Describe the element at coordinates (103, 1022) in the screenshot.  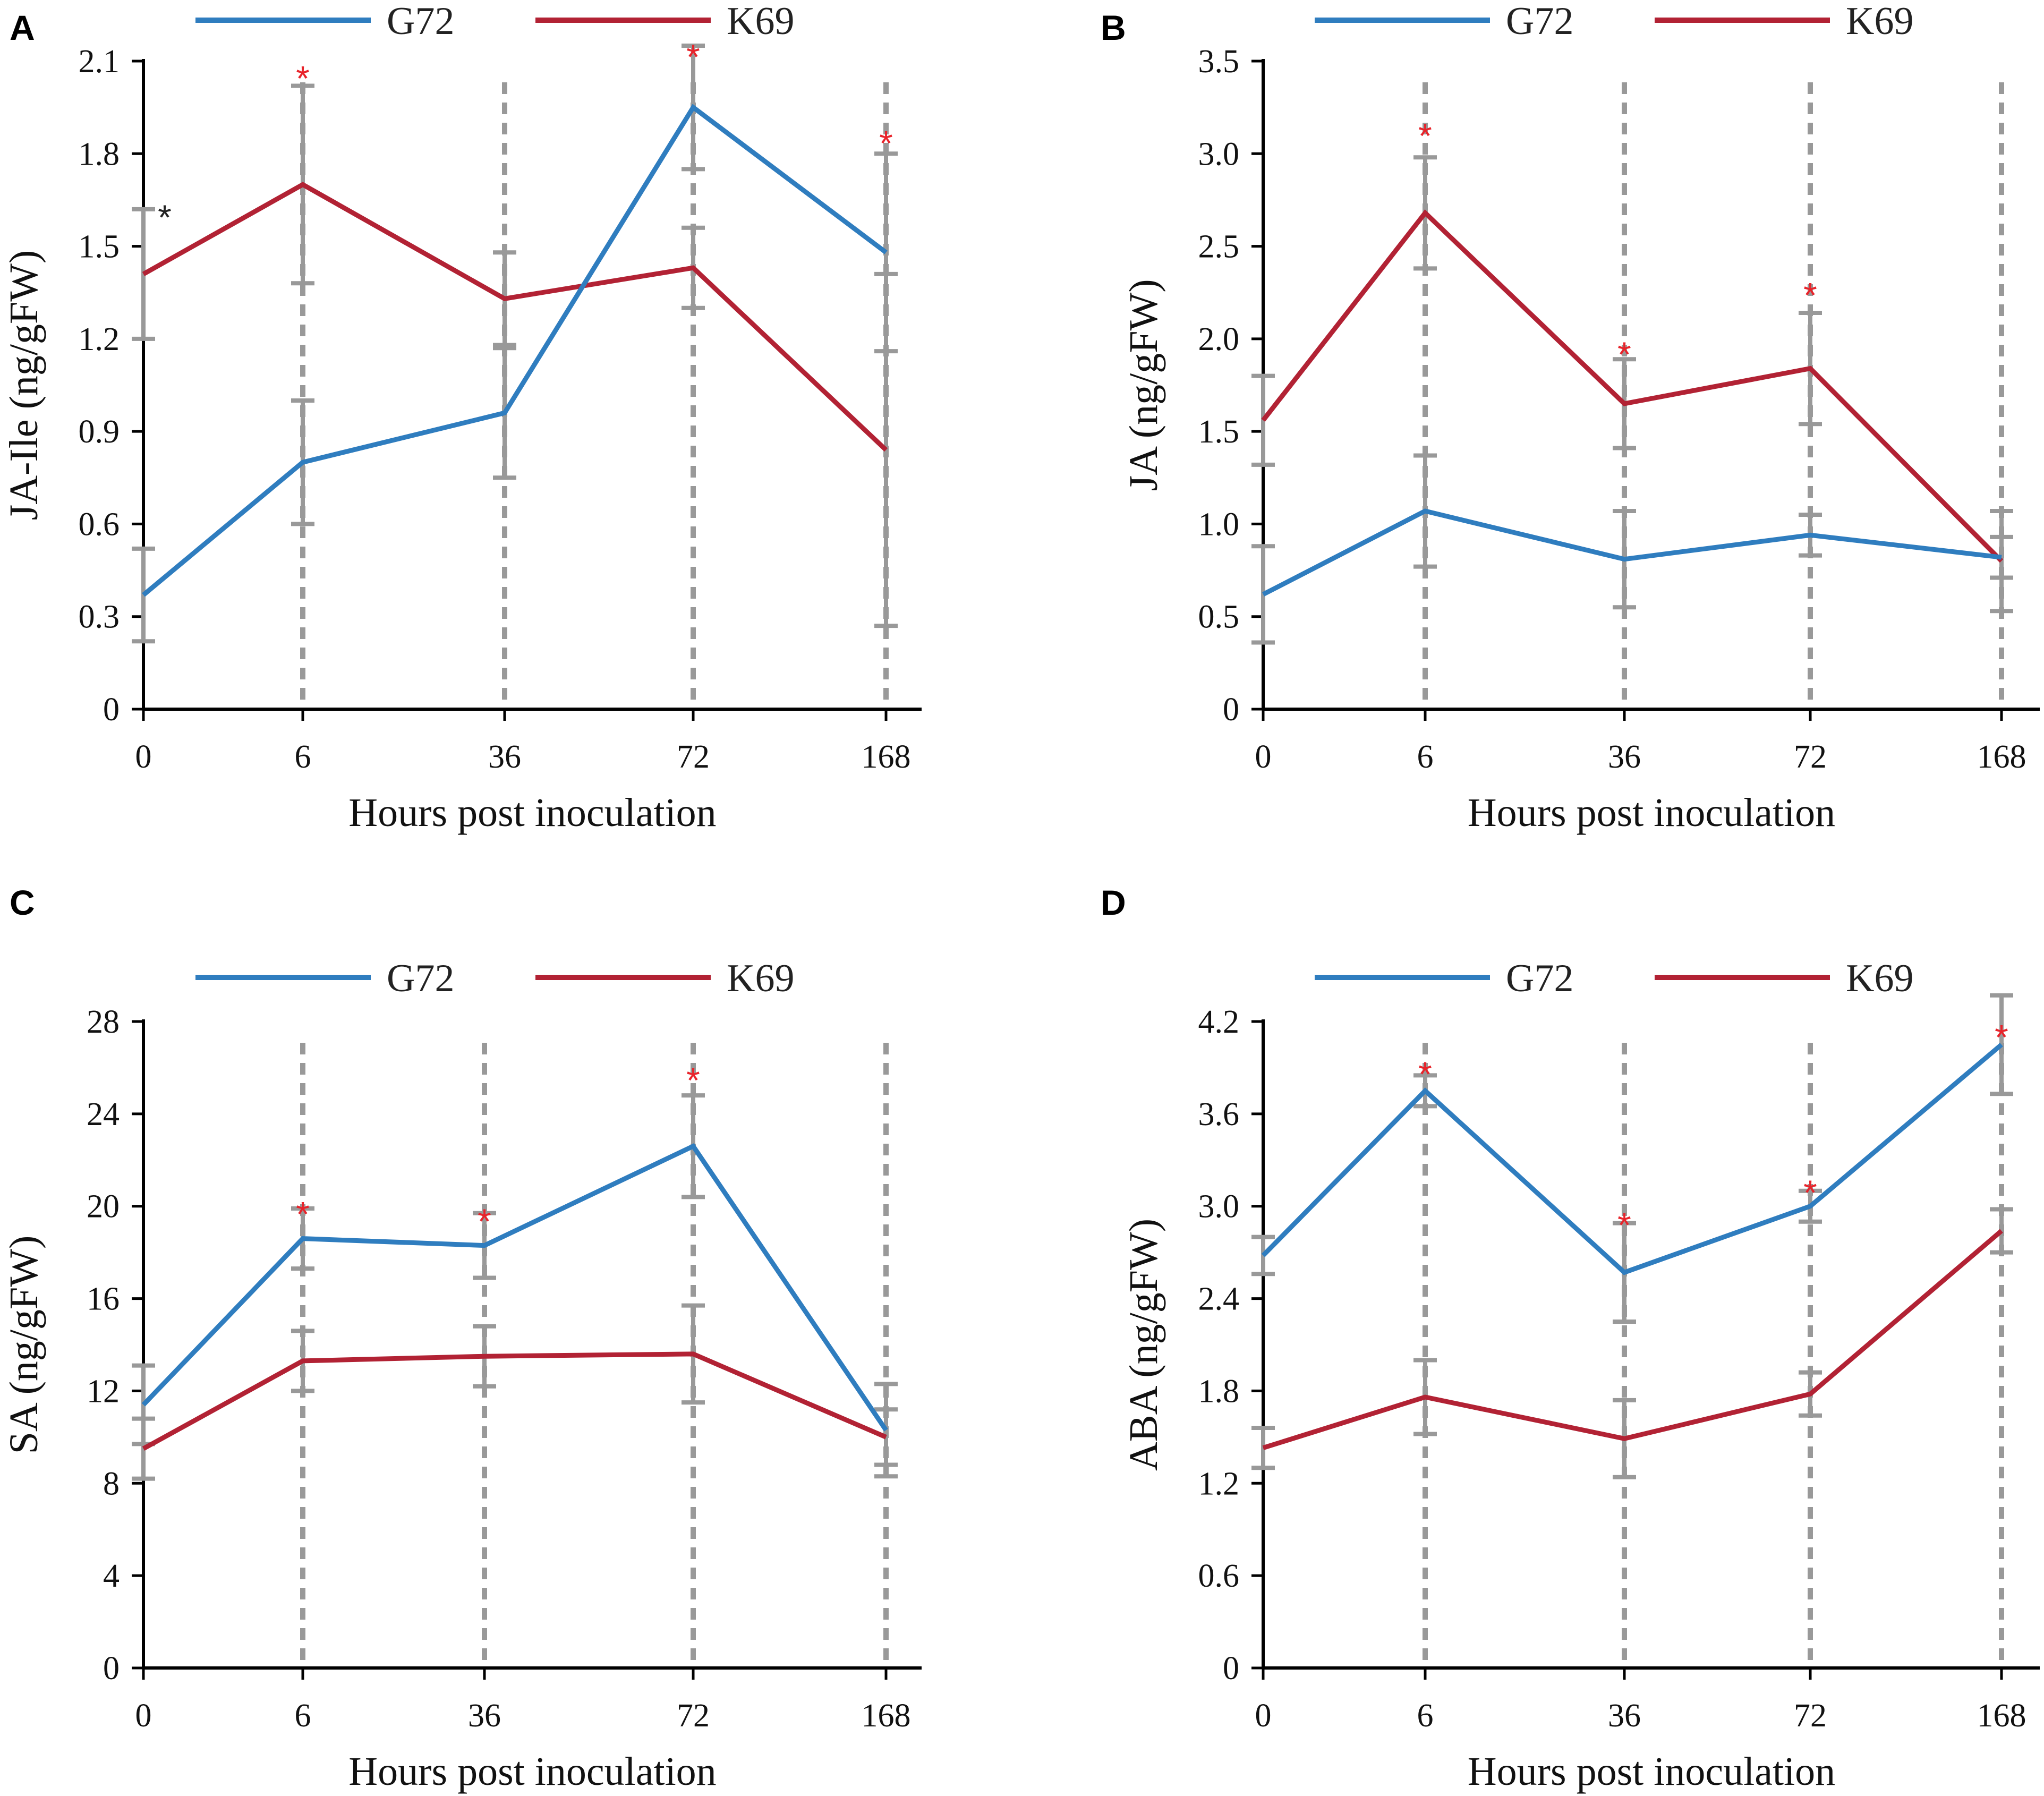
I see `y-tick-label: 28` at that location.